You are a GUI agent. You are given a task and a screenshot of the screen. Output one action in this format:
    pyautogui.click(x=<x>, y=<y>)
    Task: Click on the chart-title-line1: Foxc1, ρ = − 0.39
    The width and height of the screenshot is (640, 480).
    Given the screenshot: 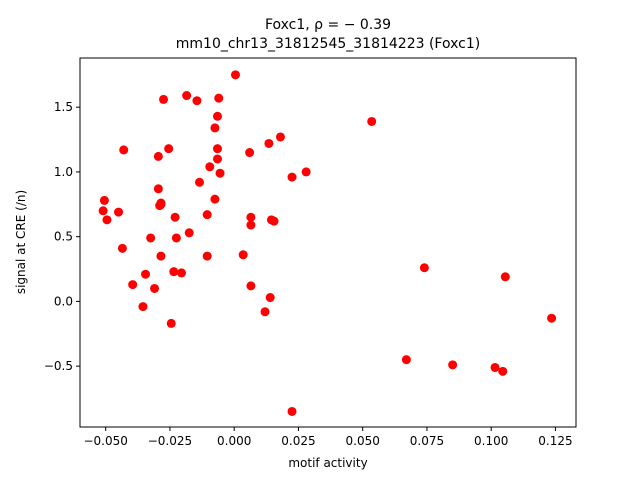 What is the action you would take?
    pyautogui.click(x=328, y=25)
    